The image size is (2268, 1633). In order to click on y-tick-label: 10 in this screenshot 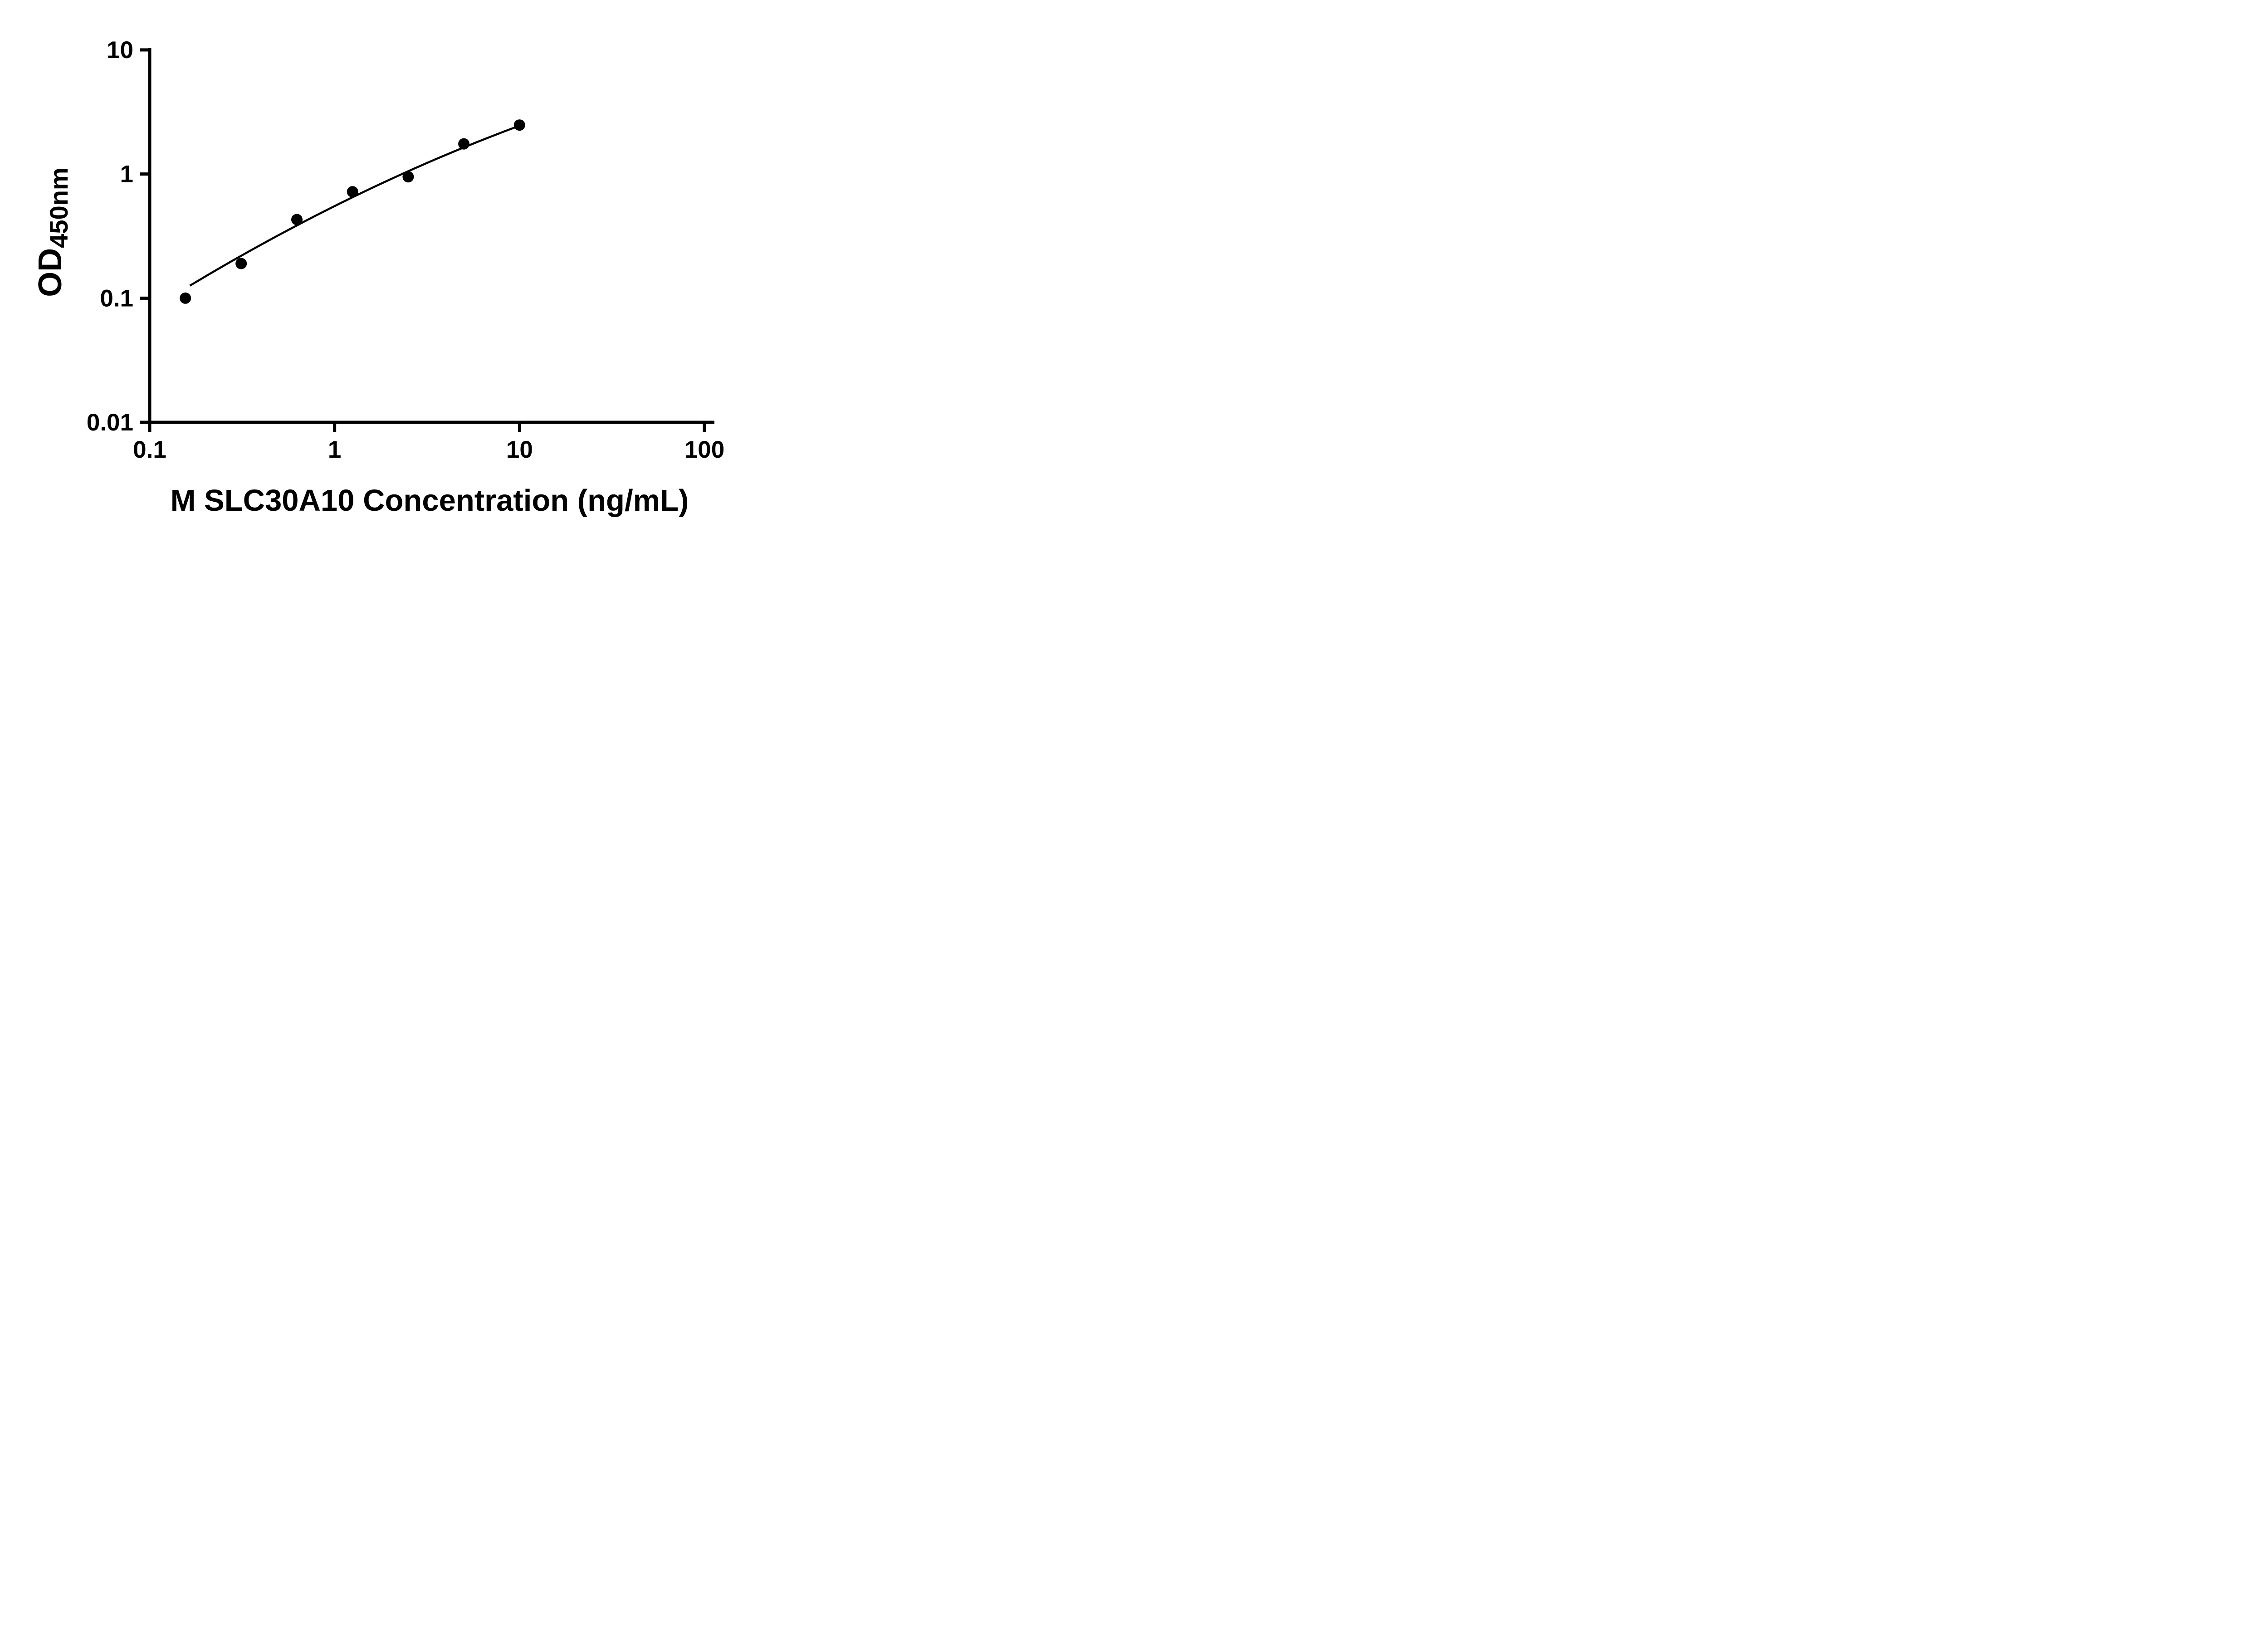, I will do `click(120, 50)`.